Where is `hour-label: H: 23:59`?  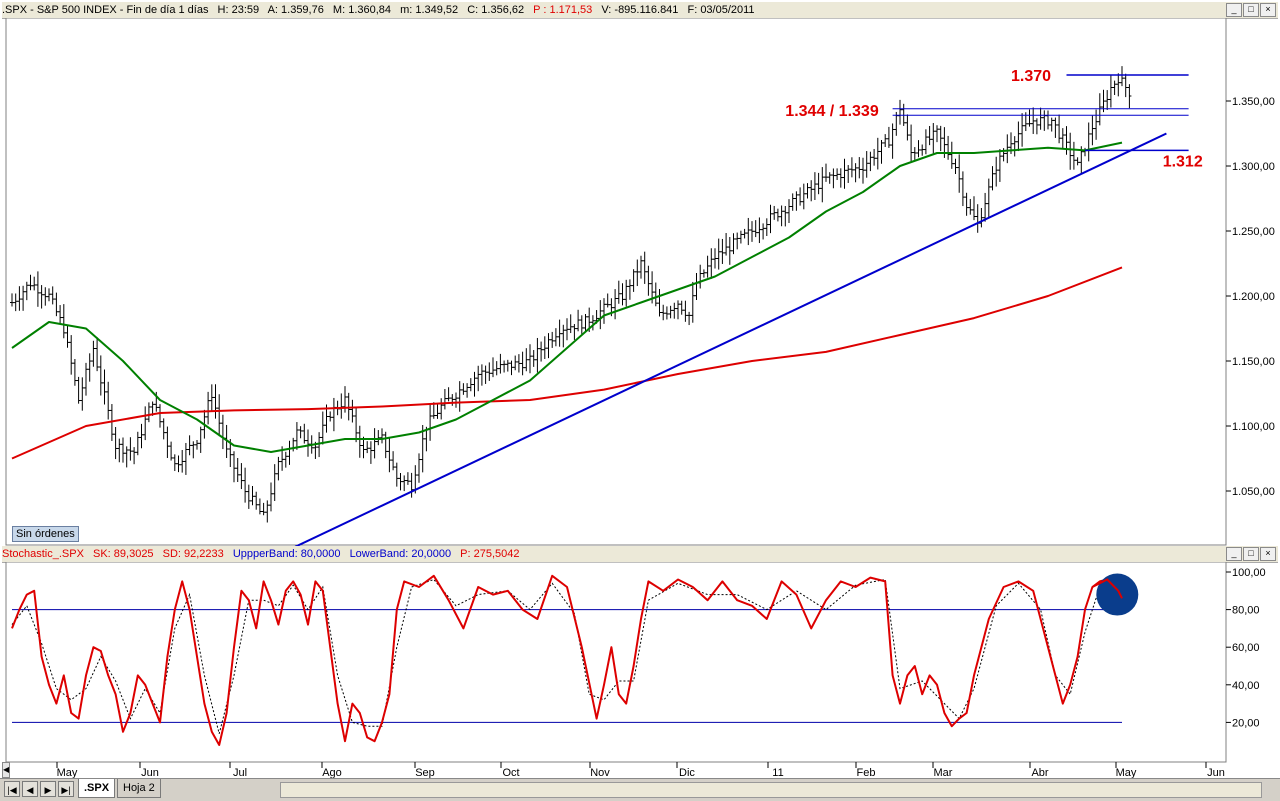 hour-label: H: 23:59 is located at coordinates (238, 10).